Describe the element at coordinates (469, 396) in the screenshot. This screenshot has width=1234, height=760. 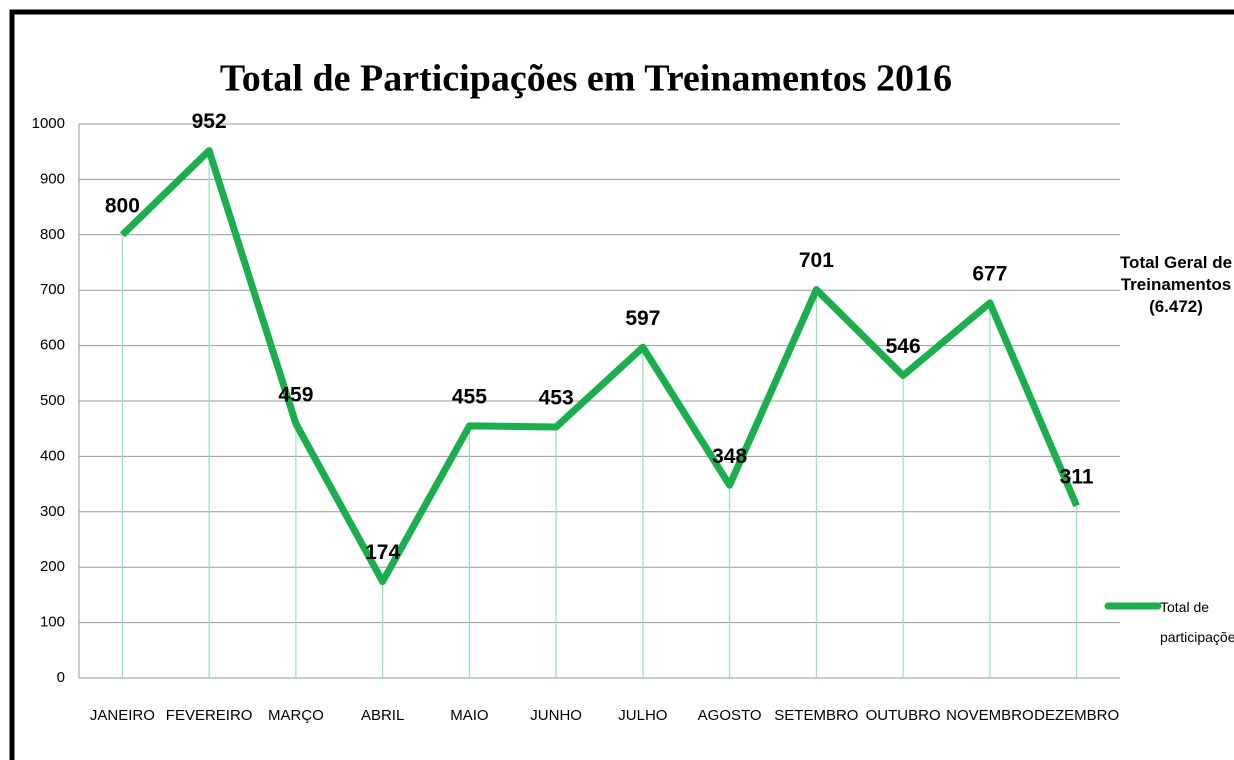
I see `data-label: 455` at that location.